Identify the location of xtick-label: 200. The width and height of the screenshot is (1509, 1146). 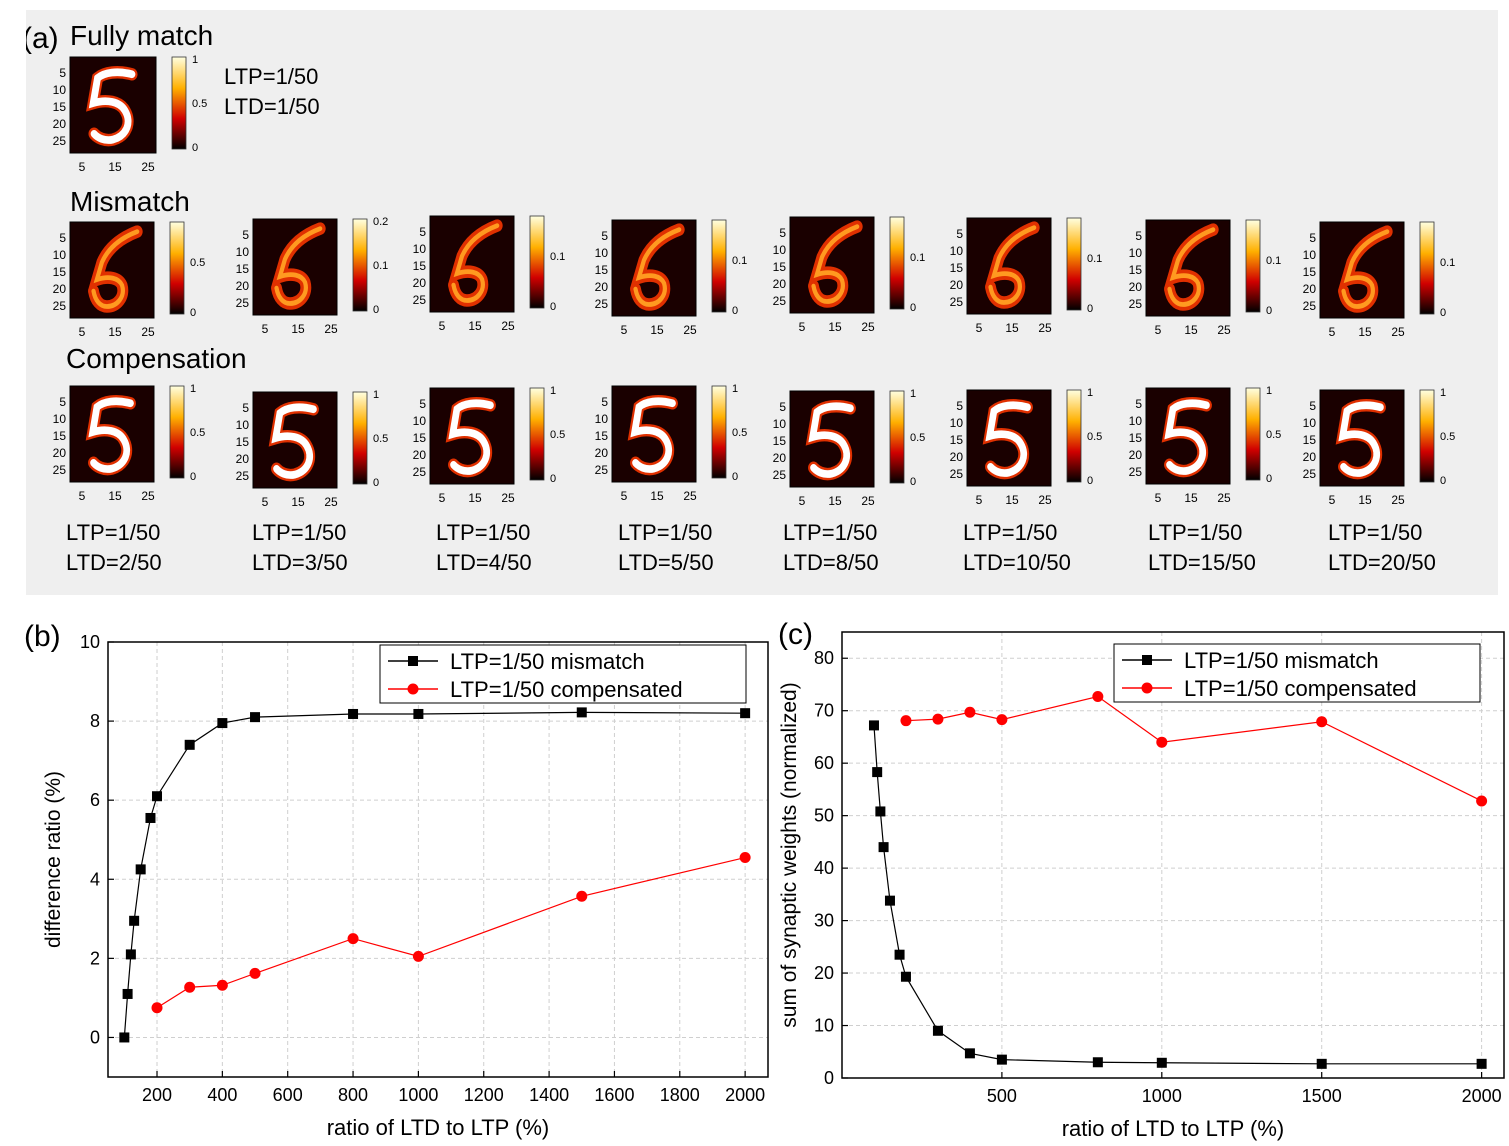
(157, 1095).